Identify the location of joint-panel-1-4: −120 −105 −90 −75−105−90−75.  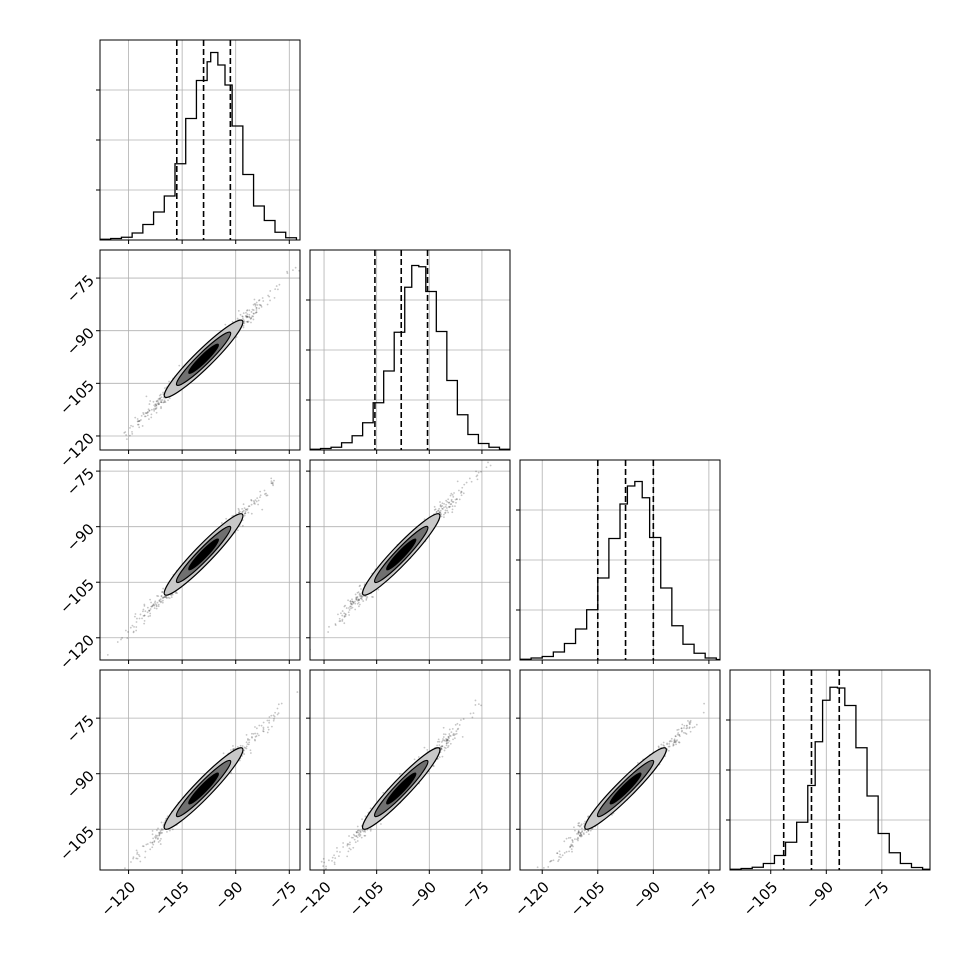
(178, 794).